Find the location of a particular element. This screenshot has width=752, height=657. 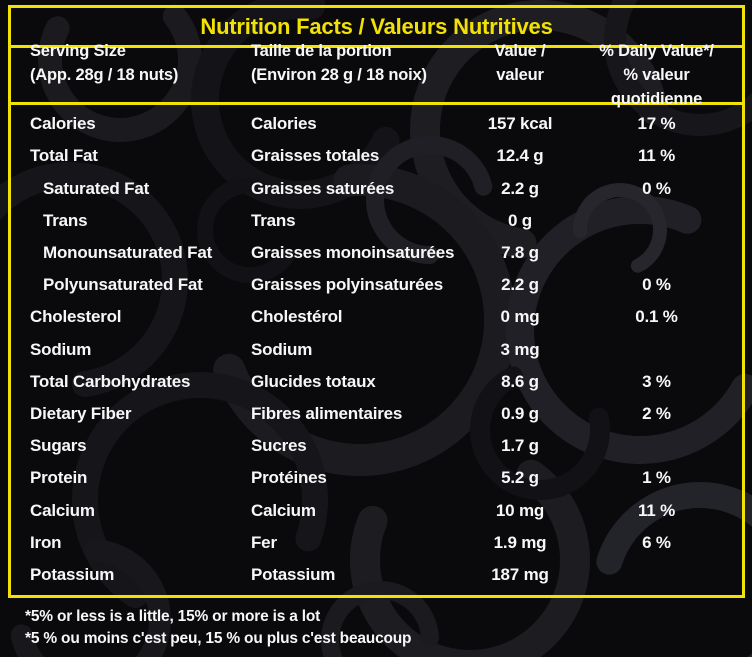

nutrient-name-en: Potassium is located at coordinates (72, 574).